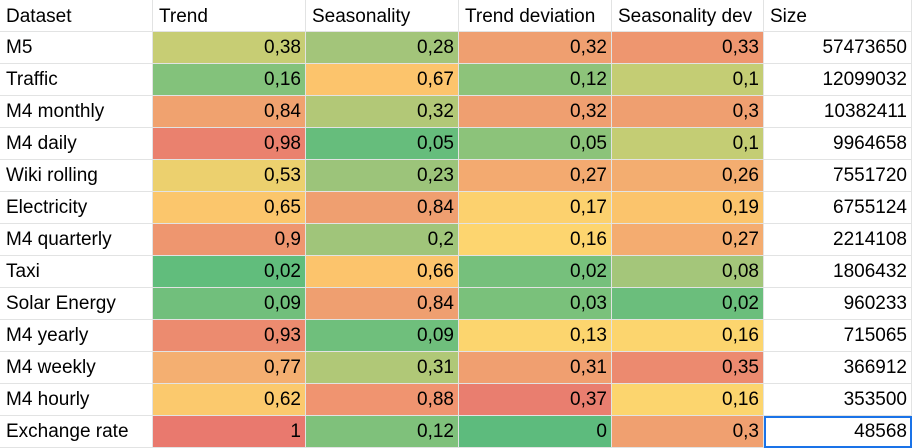  What do you see at coordinates (229, 240) in the screenshot?
I see `cell-trend: 0,9` at bounding box center [229, 240].